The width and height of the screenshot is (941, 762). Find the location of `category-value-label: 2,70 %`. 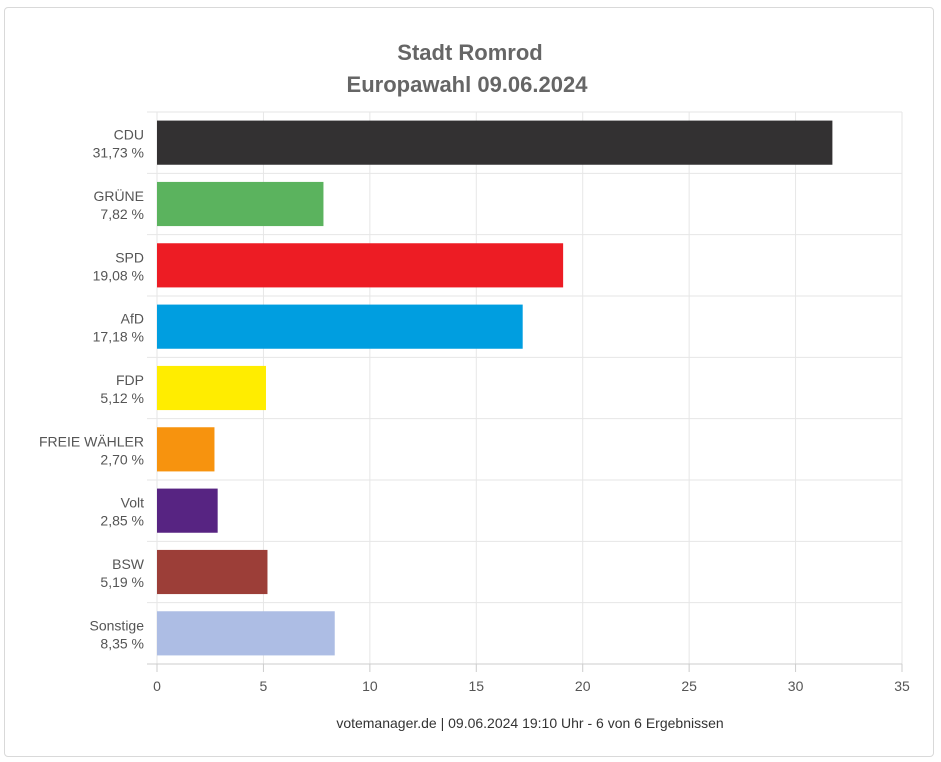

category-value-label: 2,70 % is located at coordinates (122, 459).